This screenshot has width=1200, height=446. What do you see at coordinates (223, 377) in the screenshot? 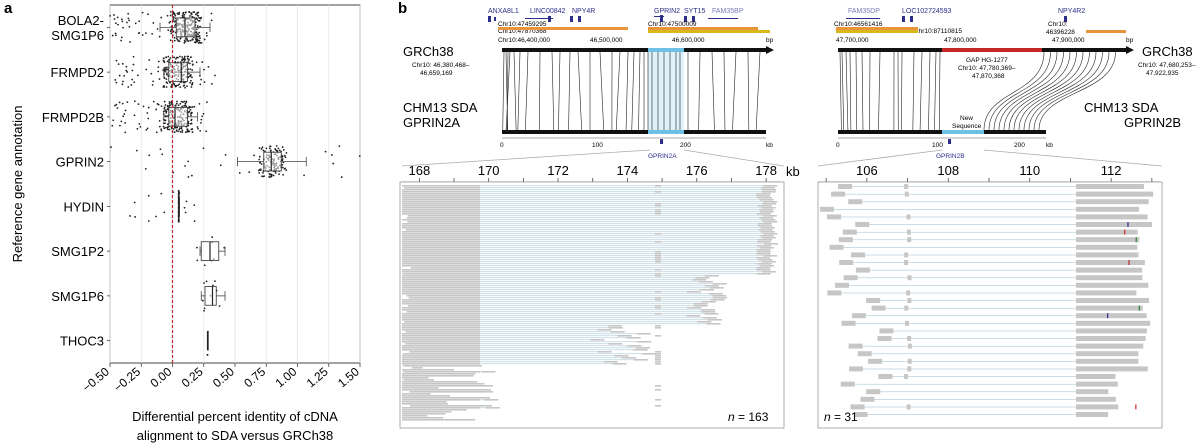
I see `x-tick-label: 0.50` at bounding box center [223, 377].